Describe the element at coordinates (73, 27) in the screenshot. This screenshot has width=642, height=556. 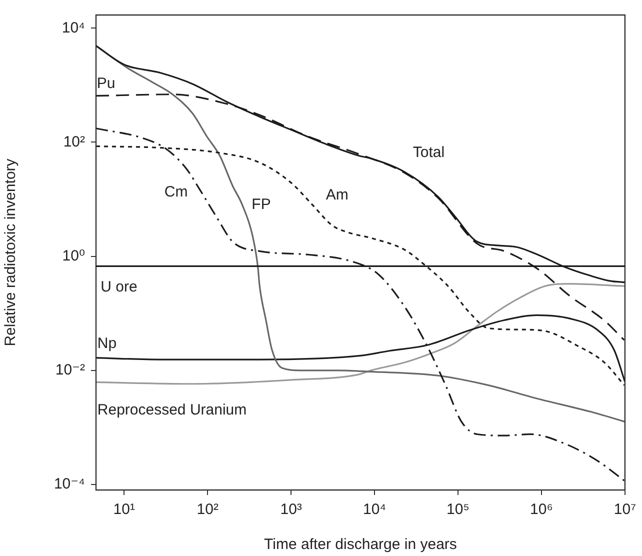
I see `y-tick-label: 10⁴` at that location.